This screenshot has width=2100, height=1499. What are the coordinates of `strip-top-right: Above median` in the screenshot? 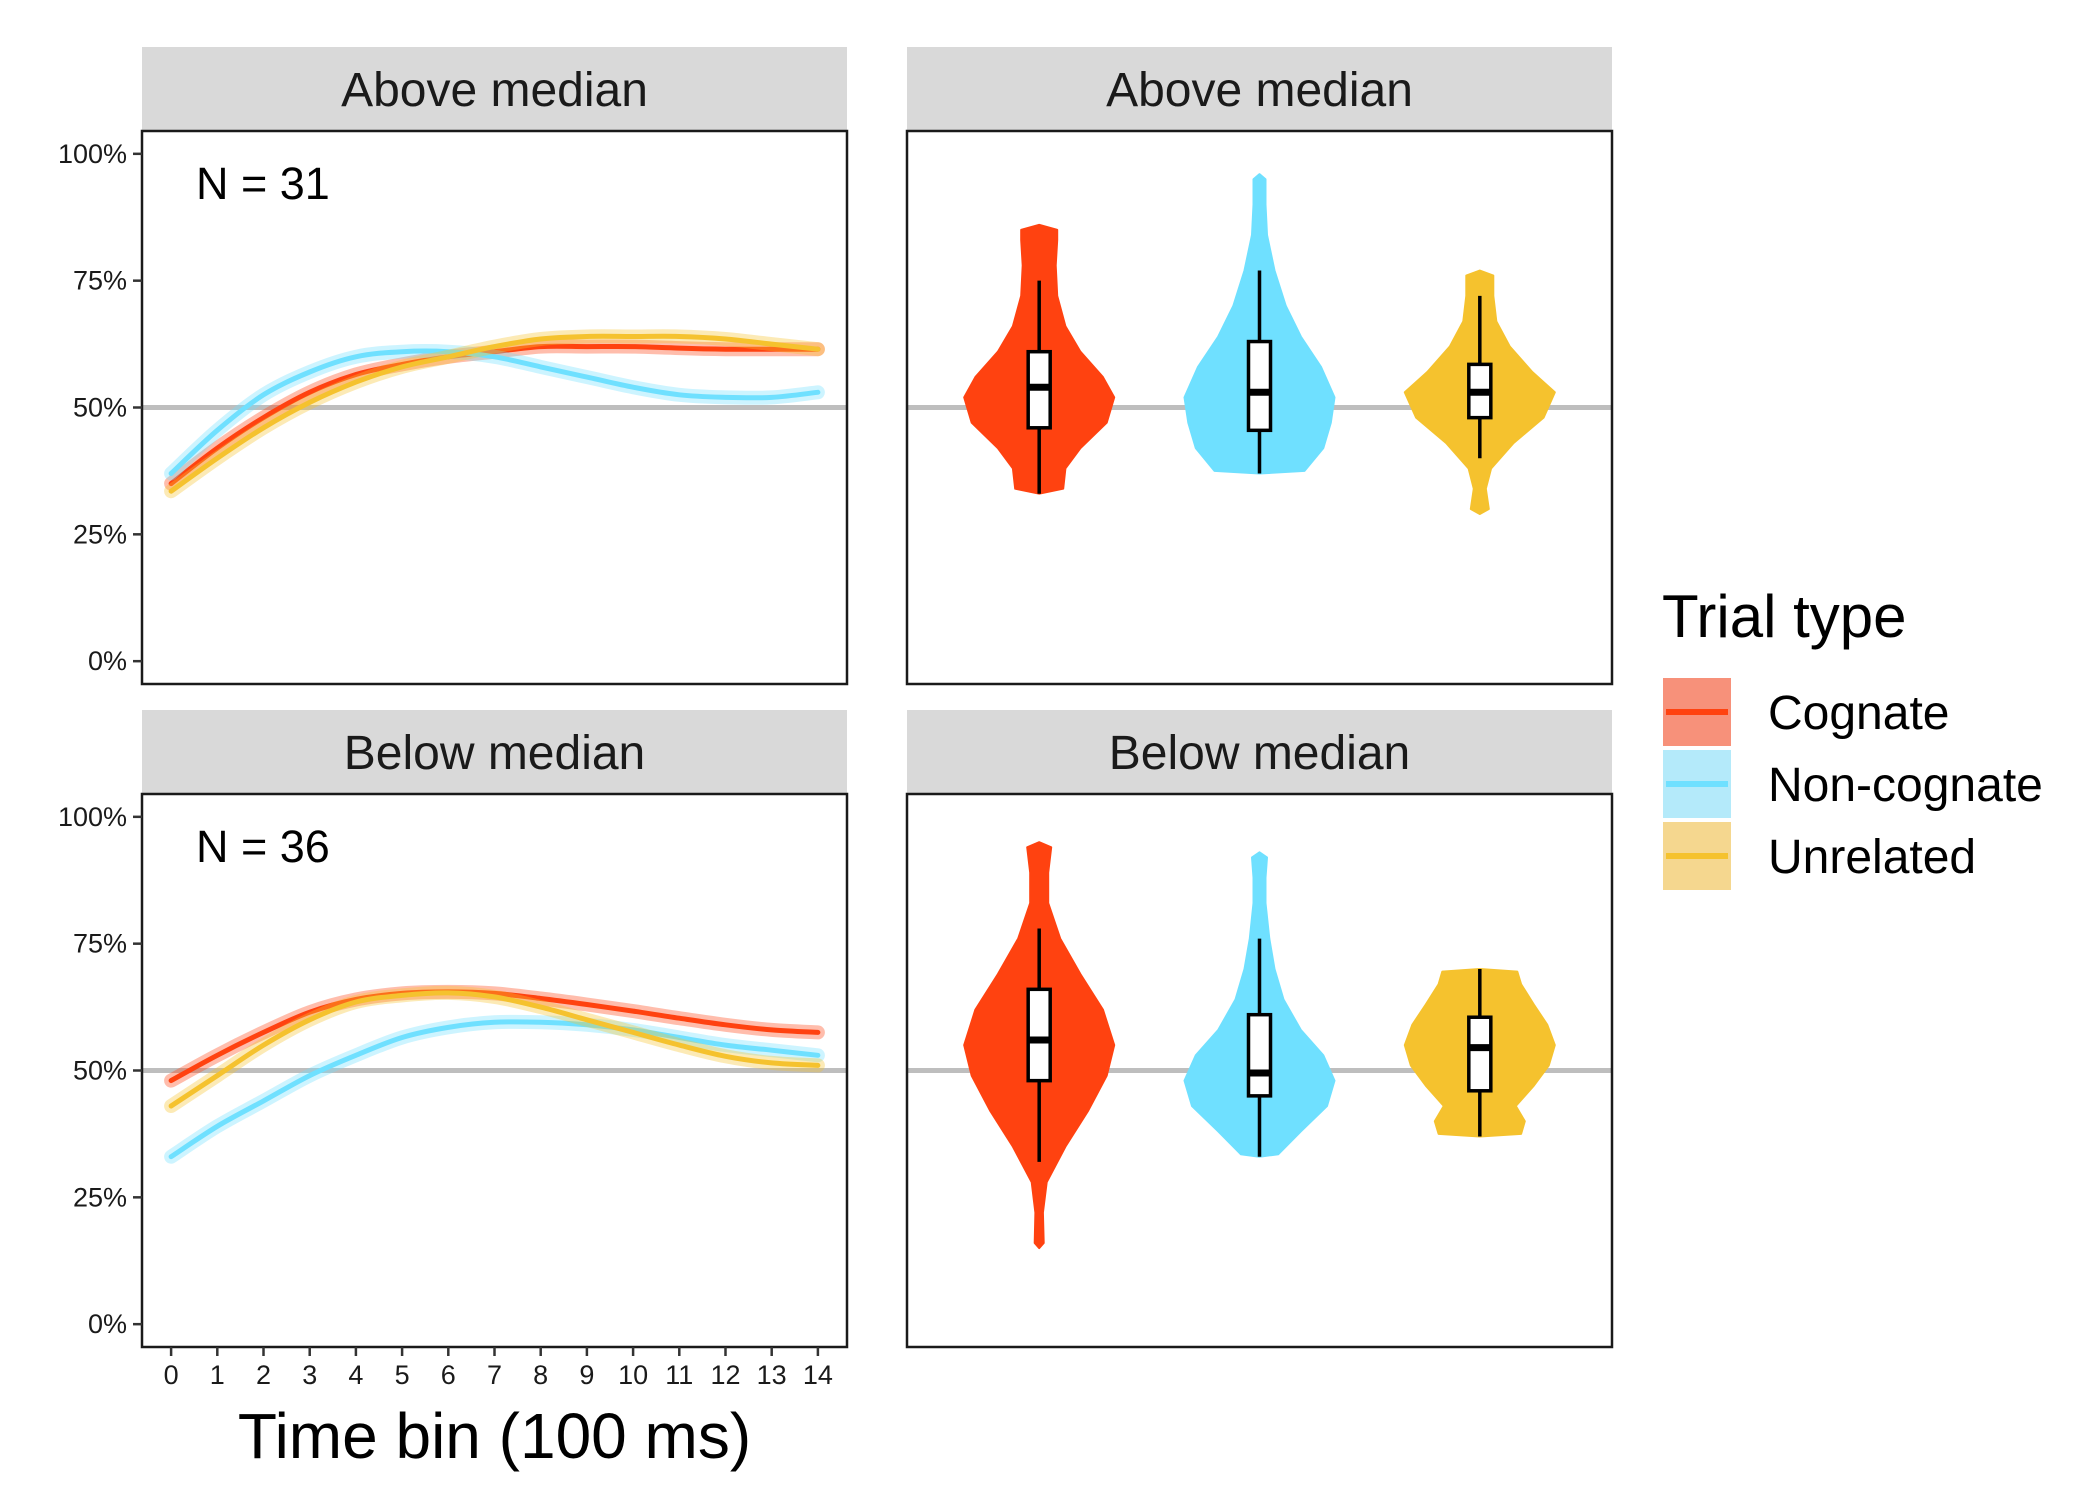 It's located at (1259, 89).